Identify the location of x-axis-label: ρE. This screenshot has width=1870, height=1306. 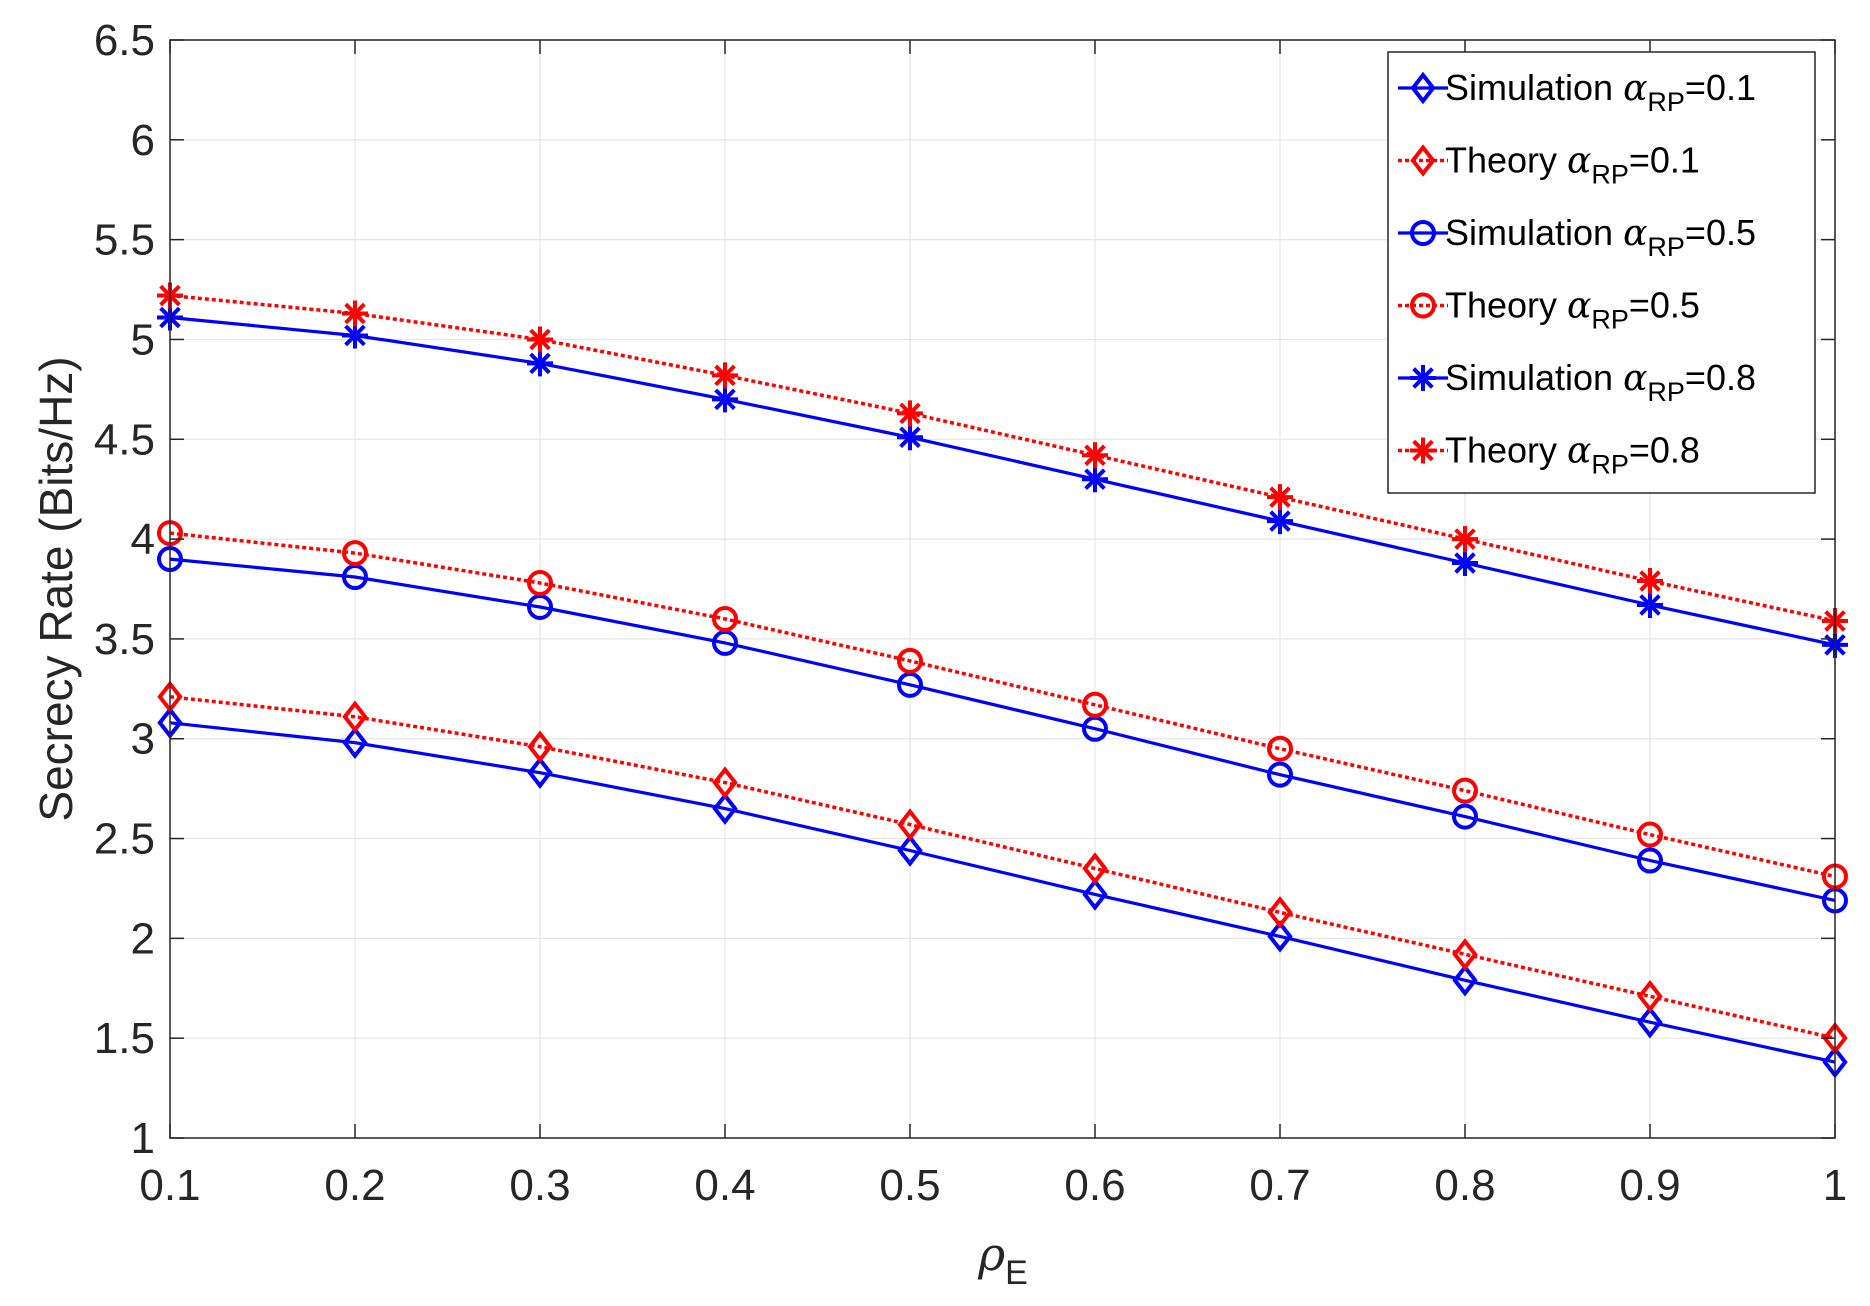
(1002, 1259).